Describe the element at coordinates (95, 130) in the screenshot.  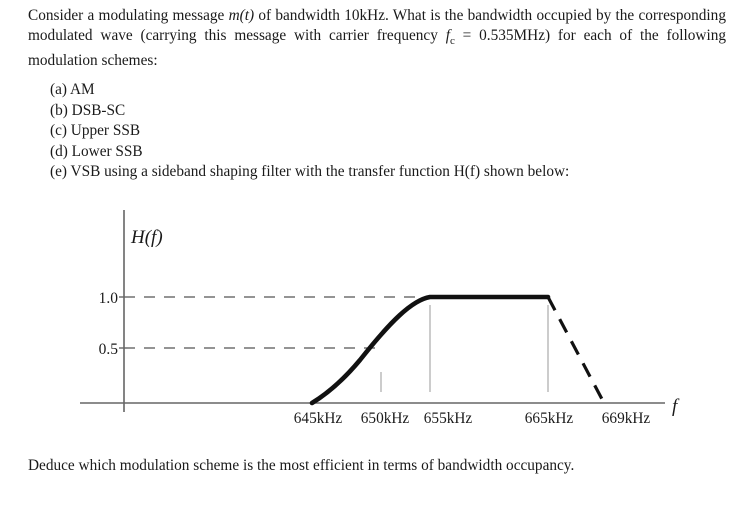
I see `option-upper-ssb: (c) Upper SSB` at that location.